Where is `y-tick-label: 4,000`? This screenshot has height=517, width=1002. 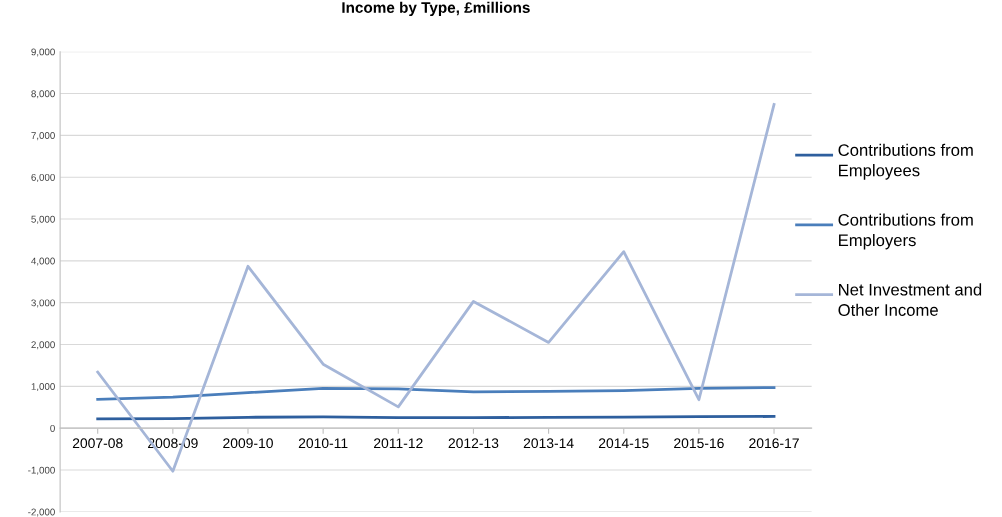 y-tick-label: 4,000 is located at coordinates (43, 261).